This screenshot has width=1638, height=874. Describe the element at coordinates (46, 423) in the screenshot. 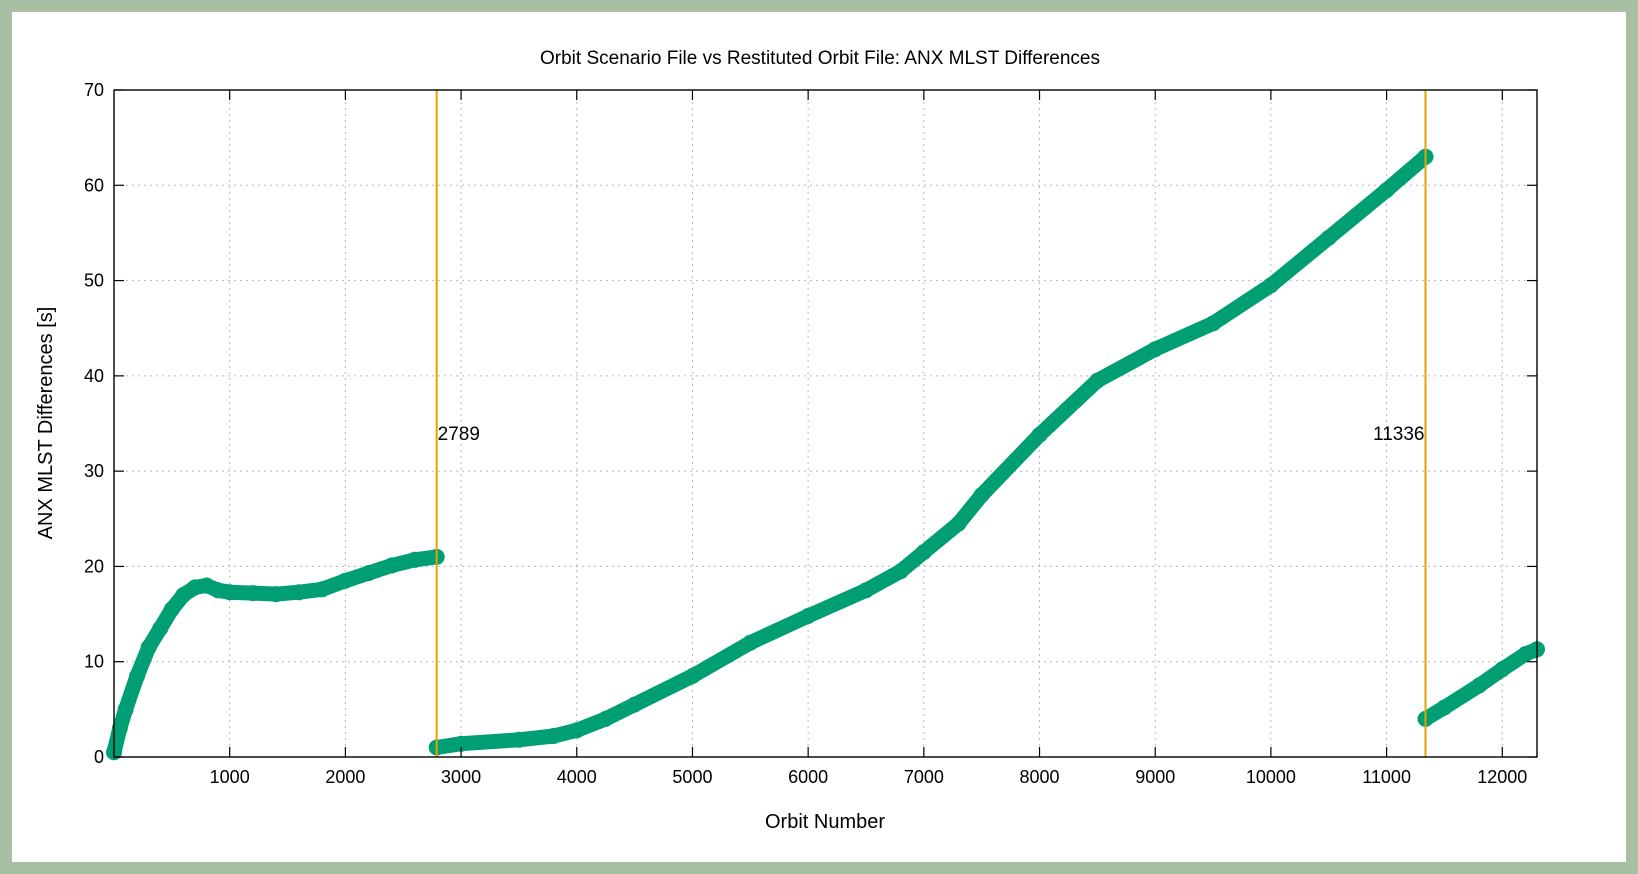

I see `y-axis-label: ANX MLST Differences [s]` at that location.